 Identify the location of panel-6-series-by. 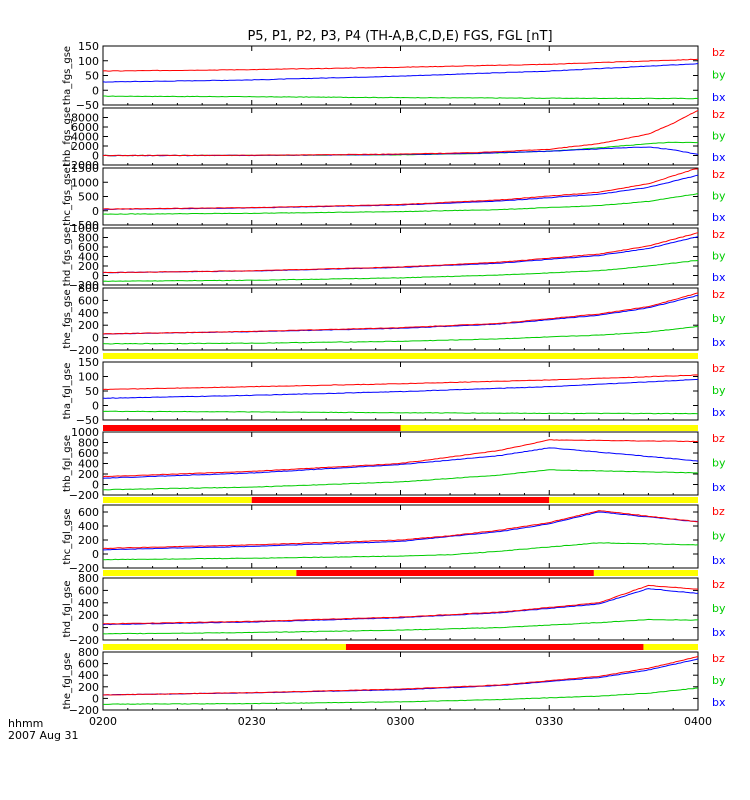
(400, 412).